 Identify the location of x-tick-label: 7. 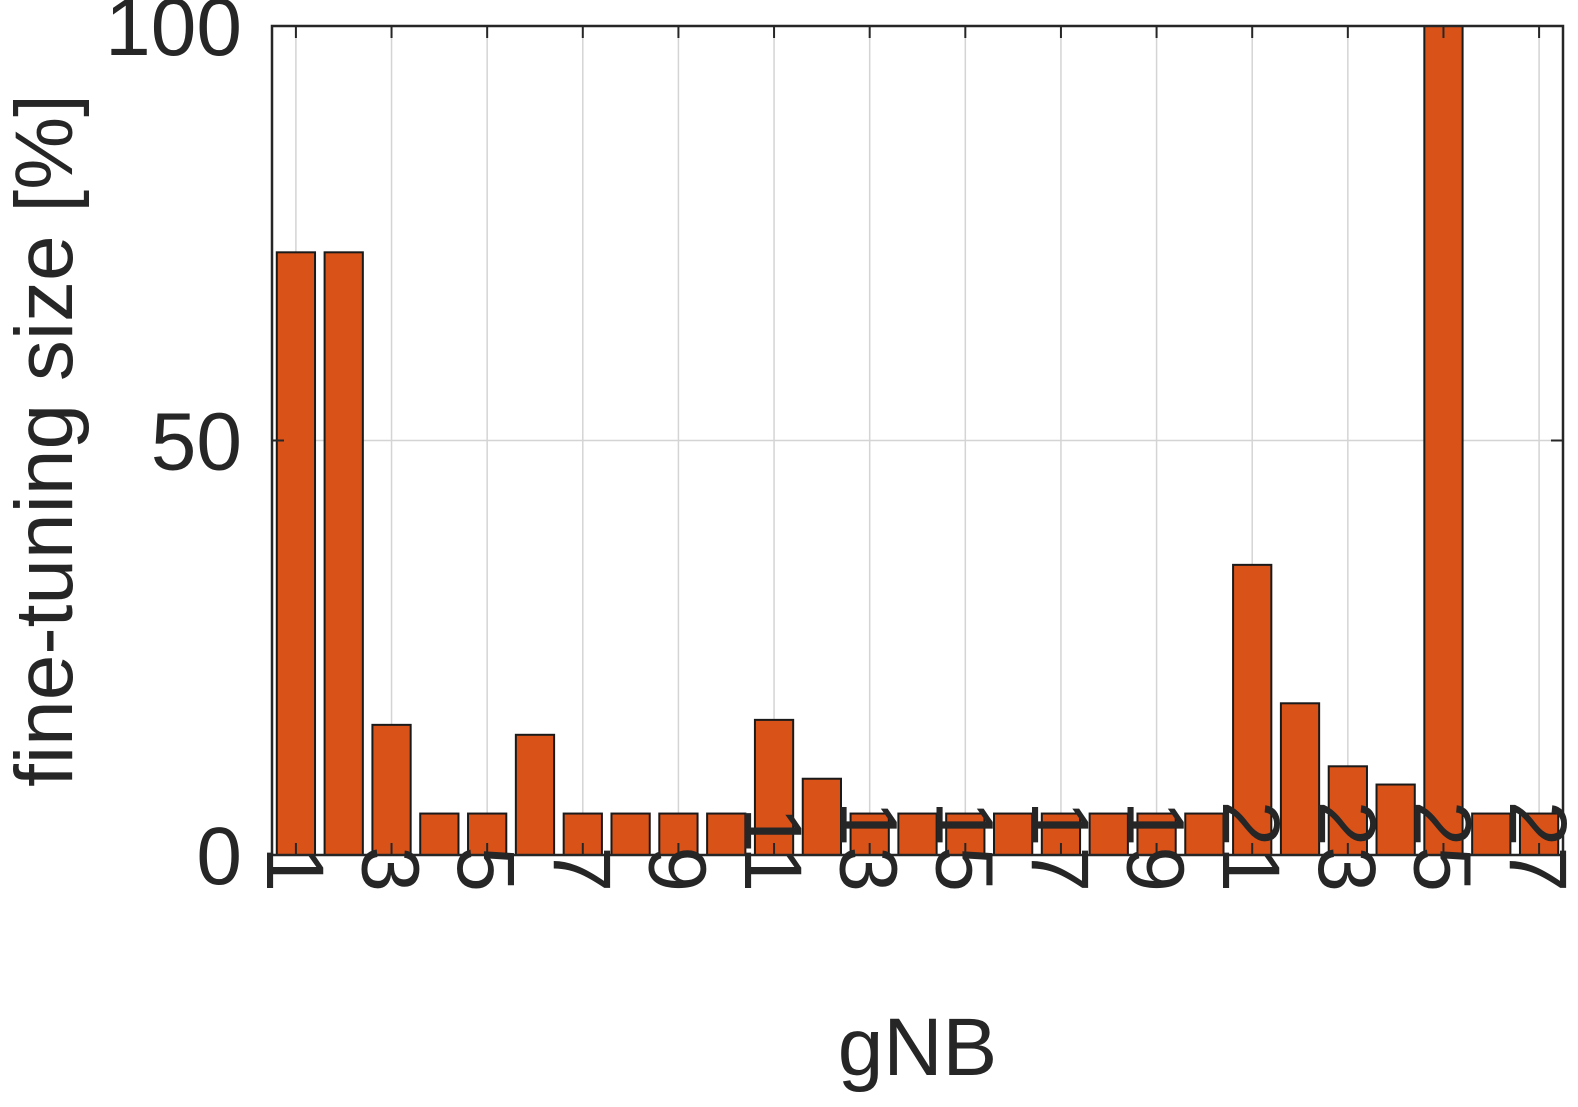
(581, 869).